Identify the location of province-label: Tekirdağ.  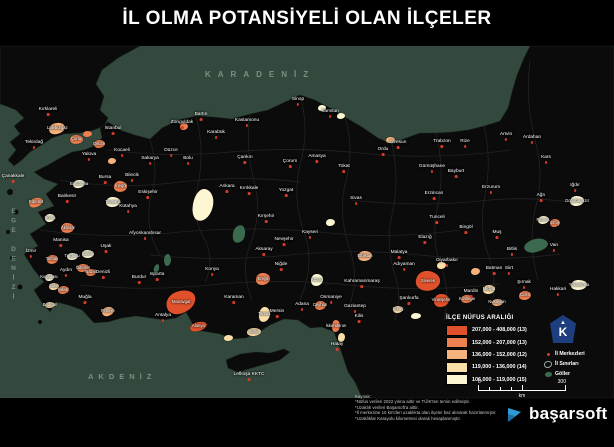
(34, 144).